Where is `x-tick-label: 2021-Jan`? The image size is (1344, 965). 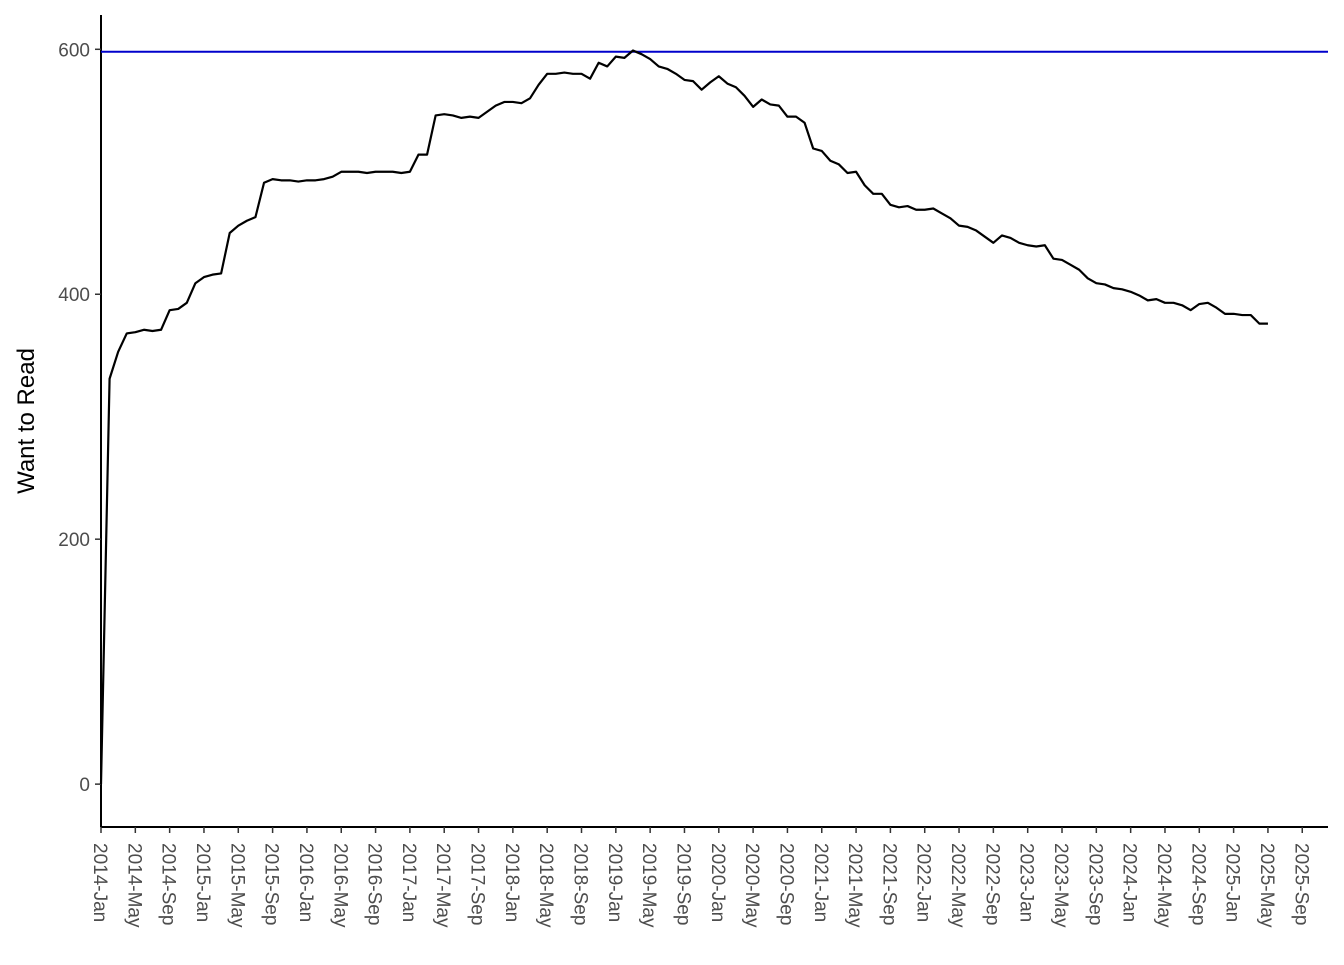
x-tick-label: 2021-Jan is located at coordinates (820, 882).